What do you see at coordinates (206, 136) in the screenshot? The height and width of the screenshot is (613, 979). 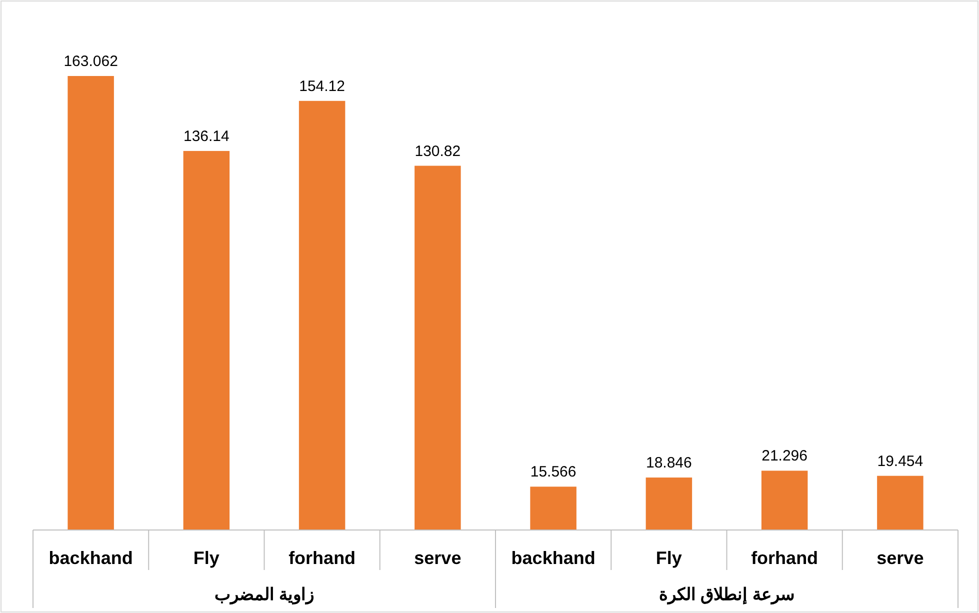 I see `data-label: 136.14` at bounding box center [206, 136].